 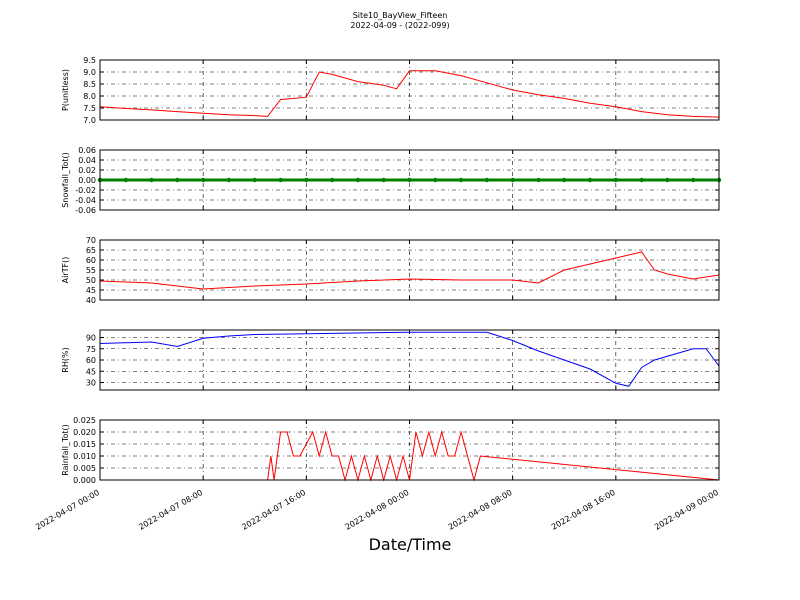 What do you see at coordinates (84, 456) in the screenshot?
I see `y-tick-label: 0.010` at bounding box center [84, 456].